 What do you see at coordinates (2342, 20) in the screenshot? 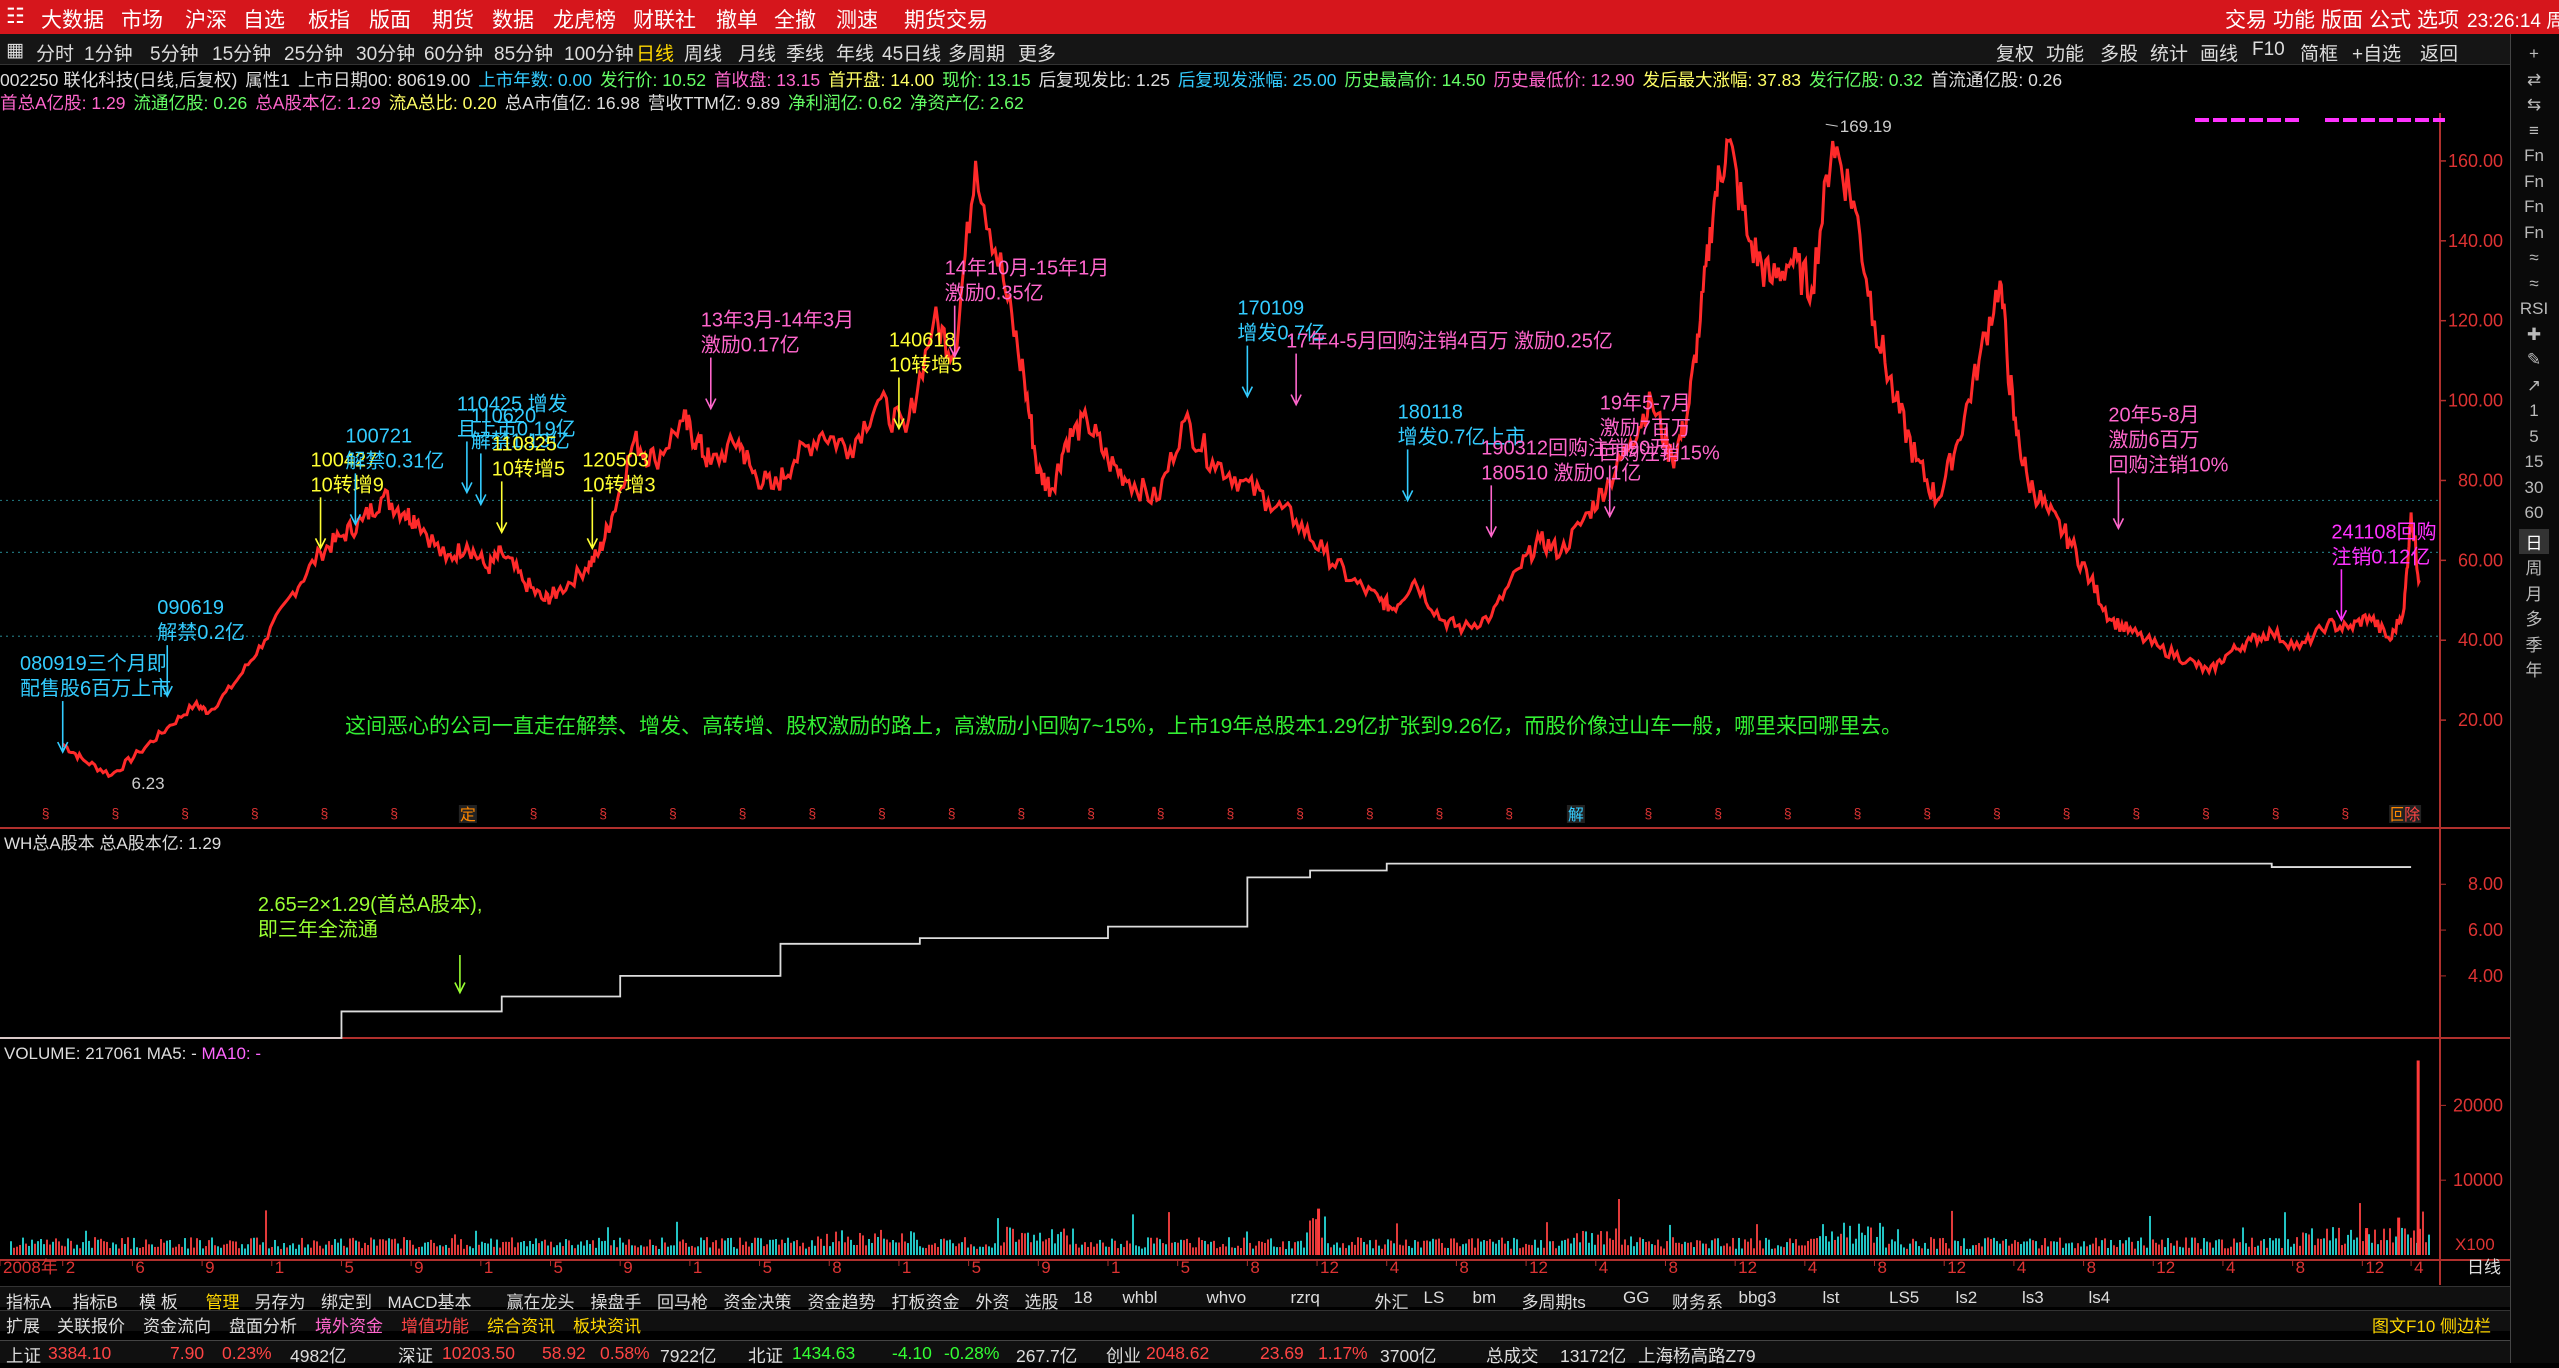
I see `menu-layout: 版面` at bounding box center [2342, 20].